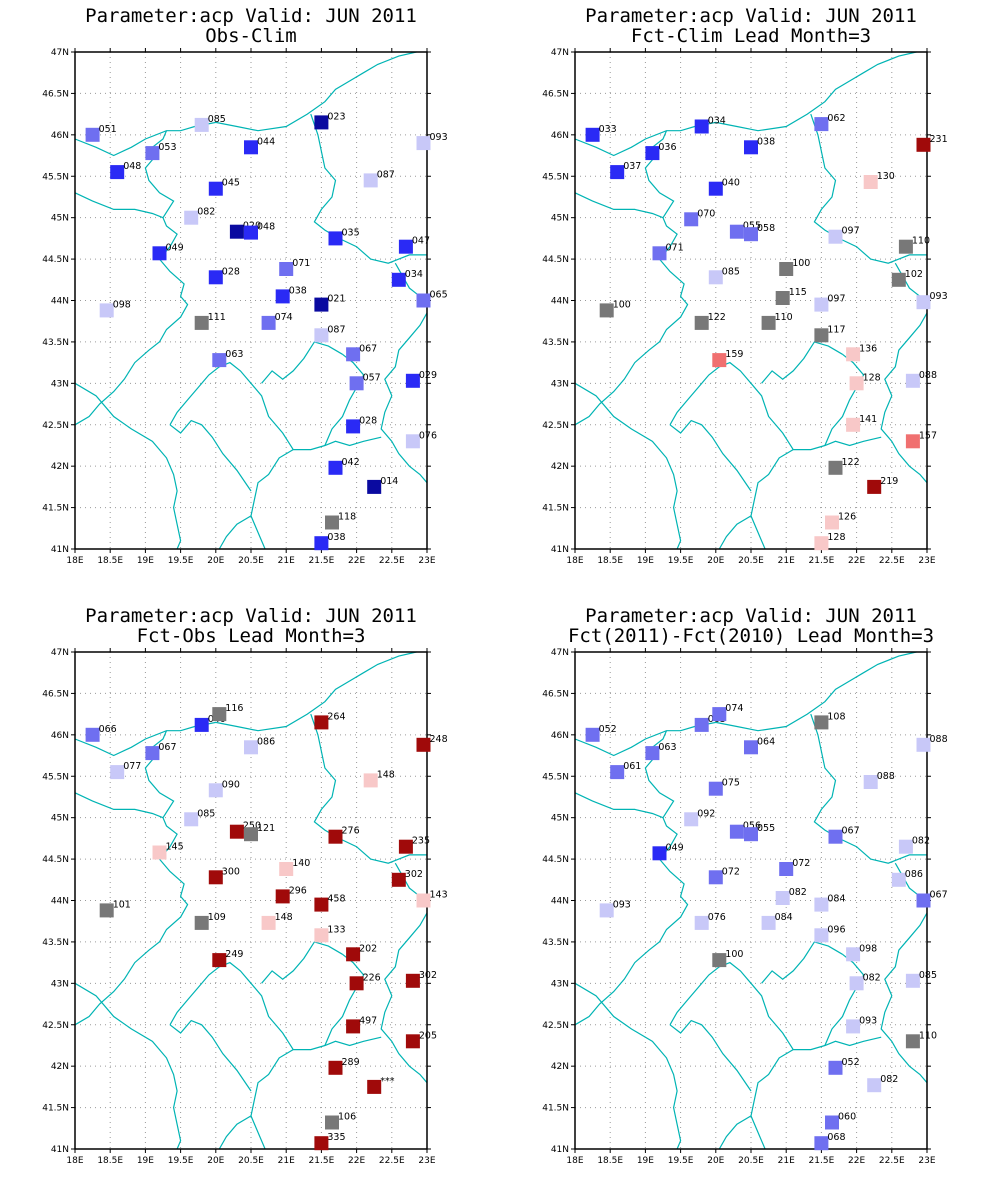 Image resolution: width=1000 pixels, height=1200 pixels. Describe the element at coordinates (266, 741) in the screenshot. I see `station-label: 086` at that location.